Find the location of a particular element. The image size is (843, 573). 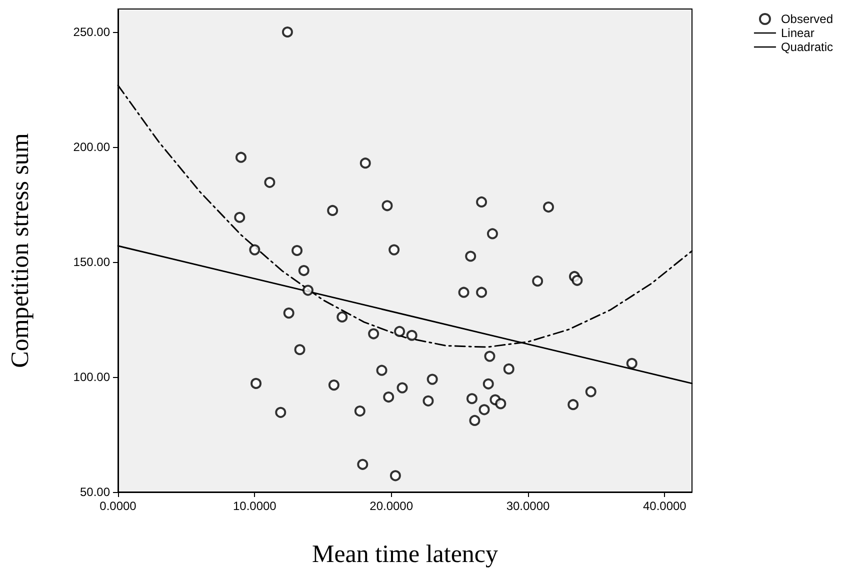

y-axis-title: Competition stress sum is located at coordinates (20, 250).